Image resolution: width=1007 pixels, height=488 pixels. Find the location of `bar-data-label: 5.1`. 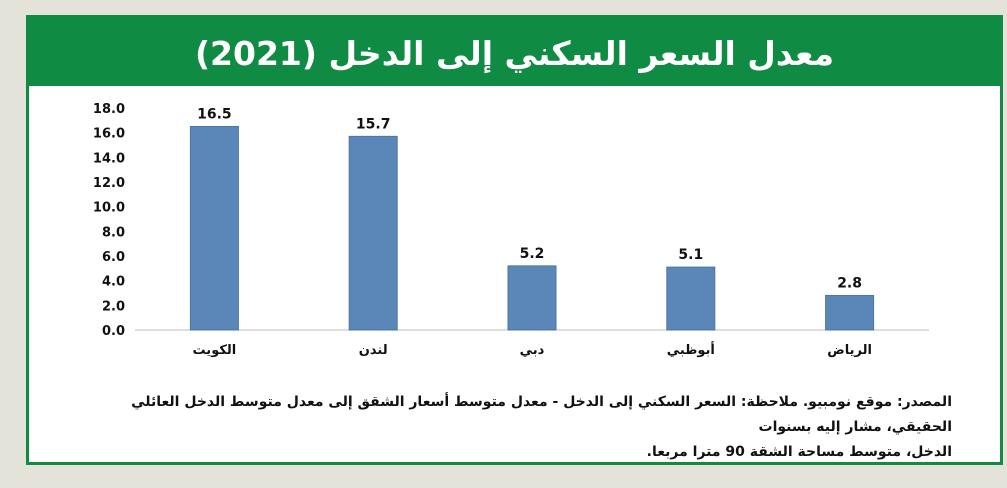

bar-data-label: 5.1 is located at coordinates (690, 255).